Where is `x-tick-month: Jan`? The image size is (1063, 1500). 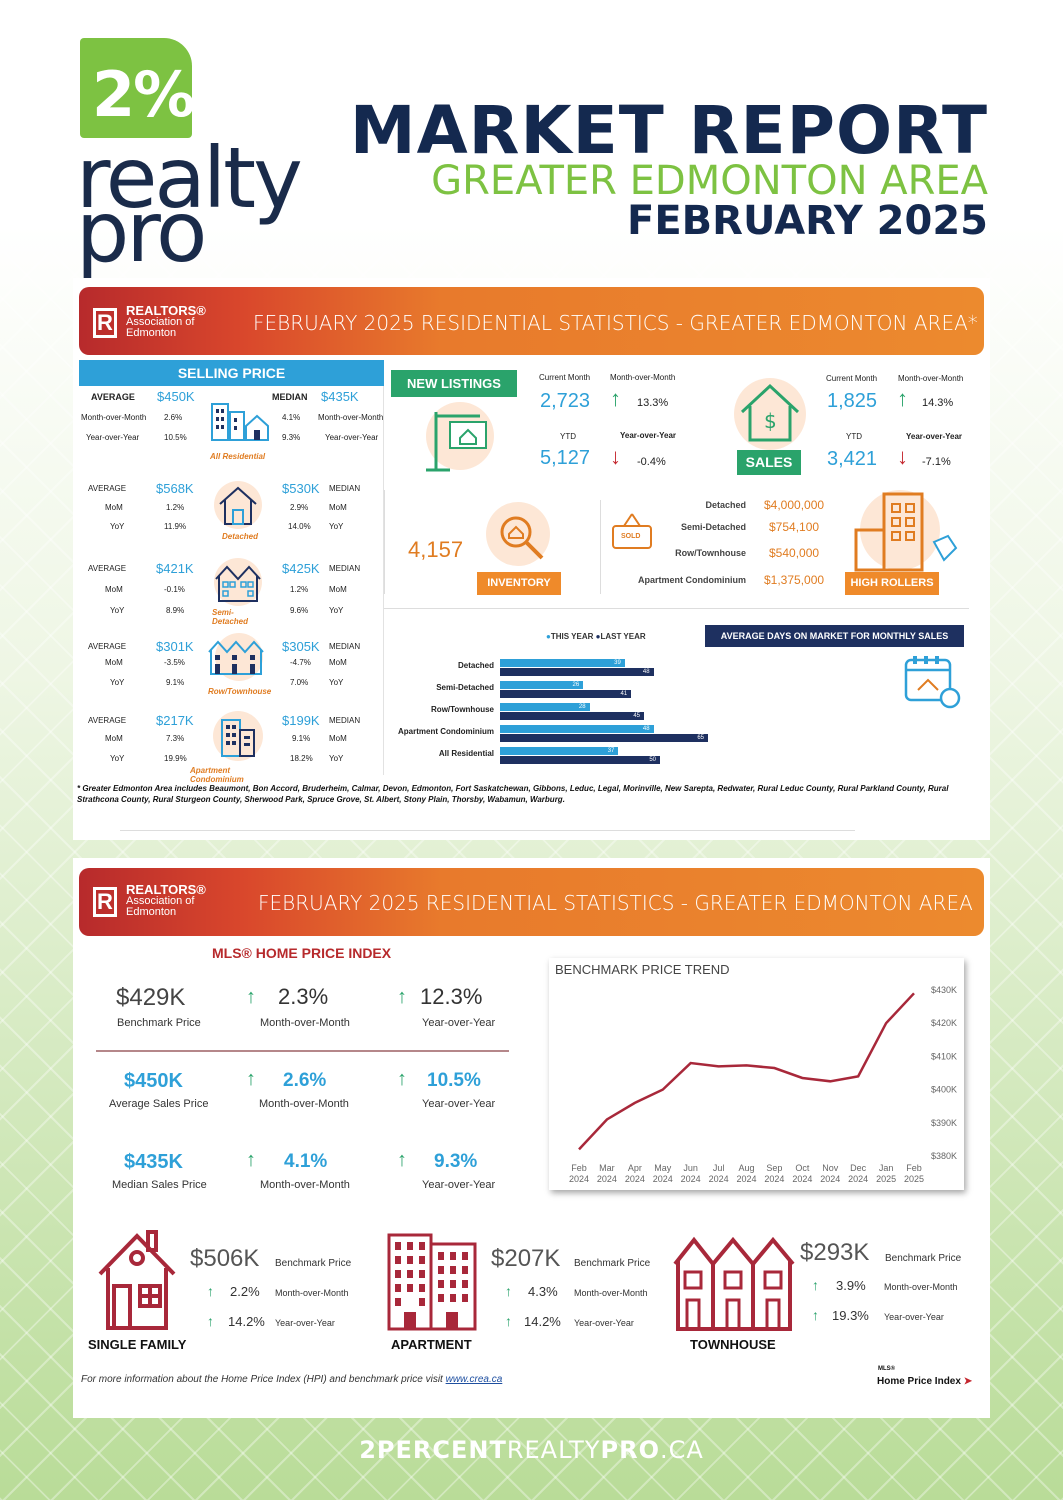
x-tick-month: Jan is located at coordinates (886, 1168).